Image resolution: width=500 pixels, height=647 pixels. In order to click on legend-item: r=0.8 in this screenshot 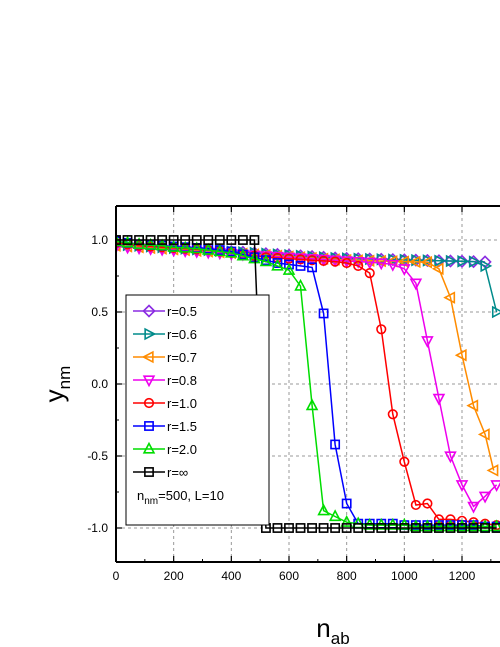, I will do `click(165, 380)`.